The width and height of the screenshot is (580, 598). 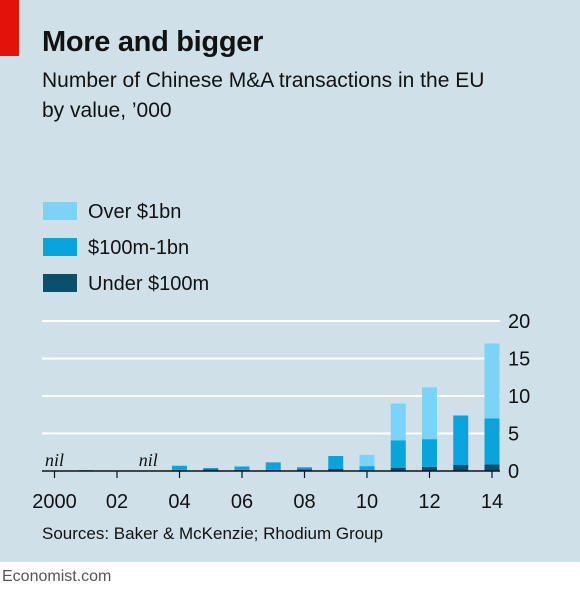 What do you see at coordinates (519, 397) in the screenshot?
I see `y-tick-label-10: 10` at bounding box center [519, 397].